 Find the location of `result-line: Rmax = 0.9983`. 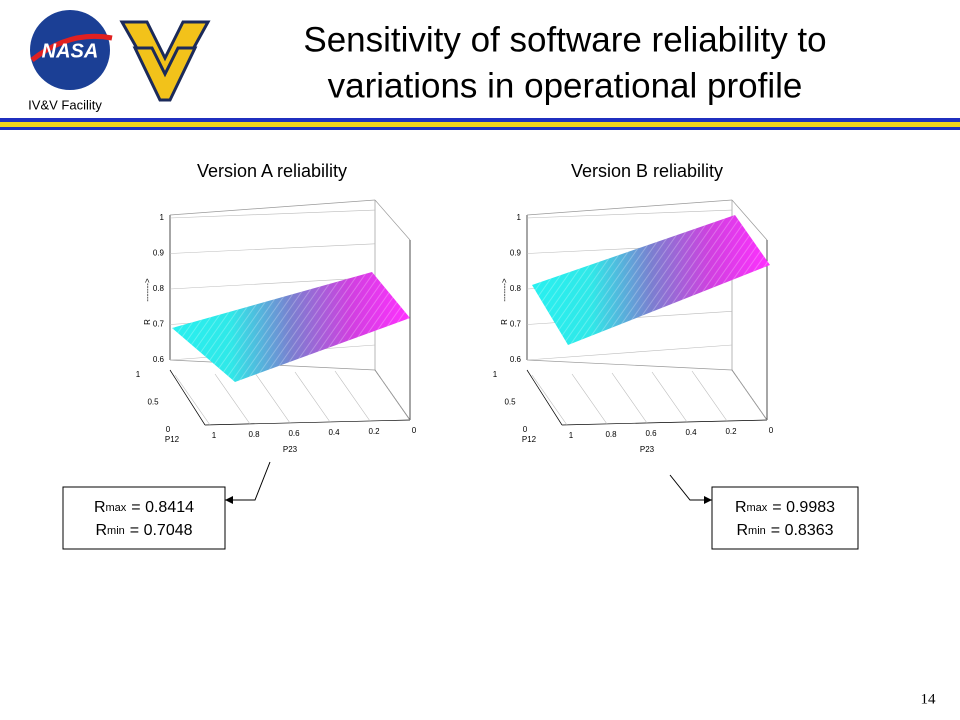

result-line: Rmax = 0.9983 is located at coordinates (785, 507).